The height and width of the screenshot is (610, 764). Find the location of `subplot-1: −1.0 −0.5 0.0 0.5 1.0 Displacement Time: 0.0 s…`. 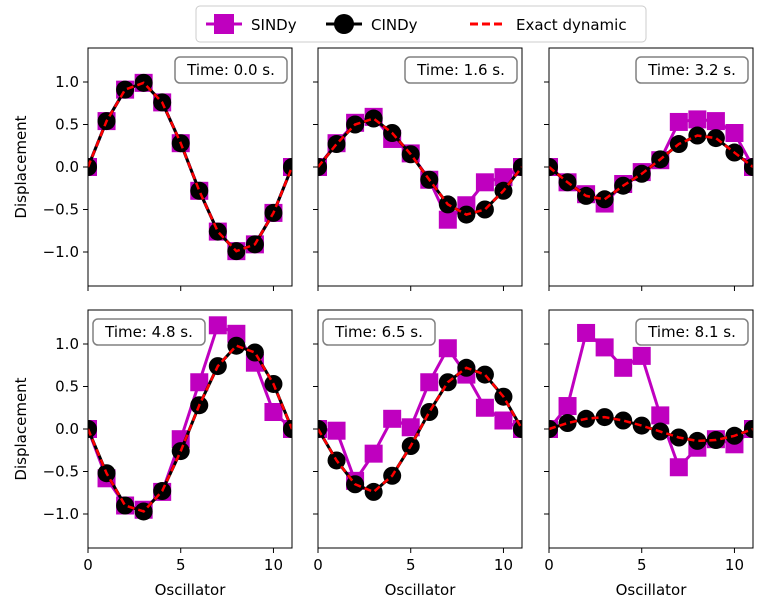

subplot-1: −1.0 −0.5 0.0 0.5 1.0 Displacement Time: 0.0 s… is located at coordinates (152, 169).